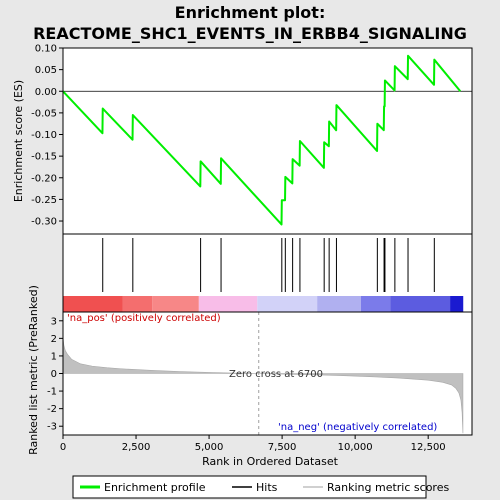  Describe the element at coordinates (209, 447) in the screenshot. I see `x-tick-label: 5,000` at that location.